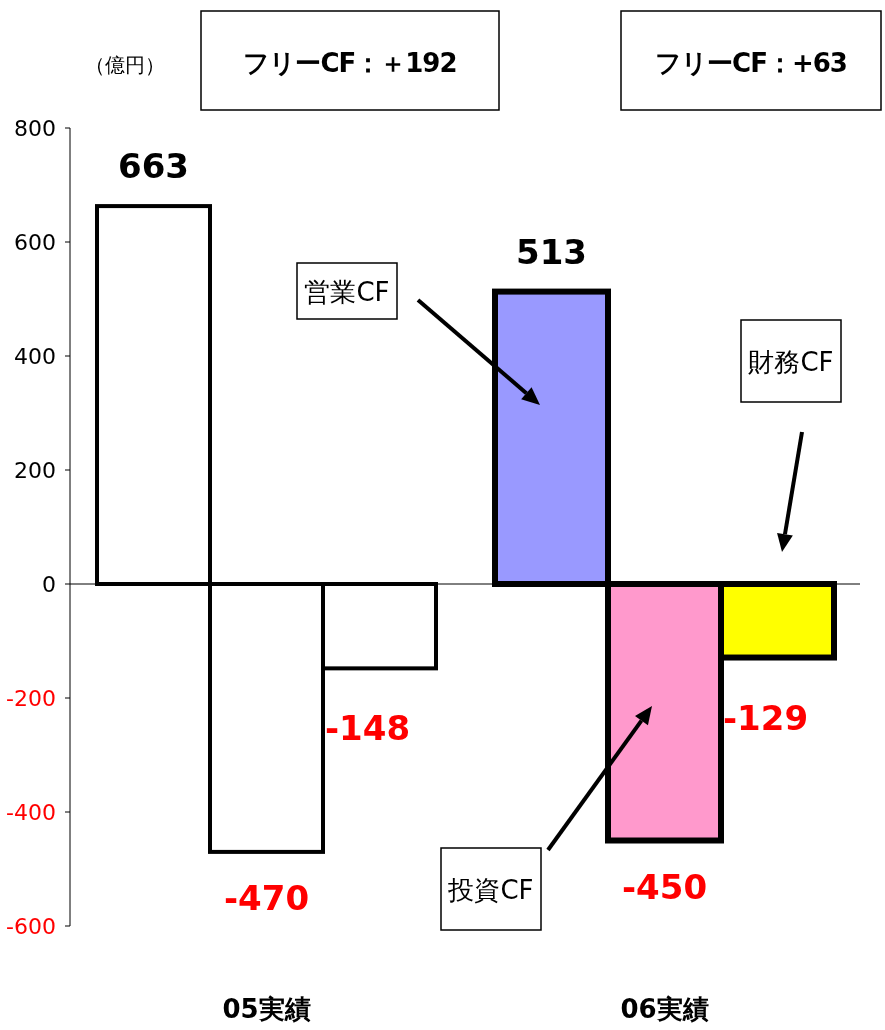 This screenshot has width=885, height=1030. Describe the element at coordinates (31, 698) in the screenshot. I see `y-tick-label: -200` at that location.